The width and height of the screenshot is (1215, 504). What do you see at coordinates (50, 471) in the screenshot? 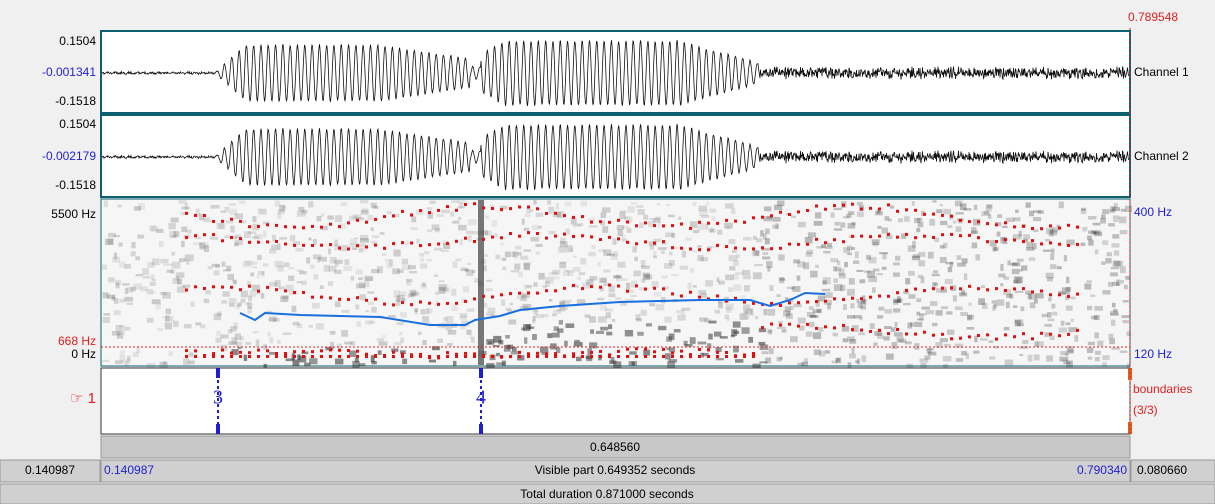
I see `left-bar` at bounding box center [50, 471].